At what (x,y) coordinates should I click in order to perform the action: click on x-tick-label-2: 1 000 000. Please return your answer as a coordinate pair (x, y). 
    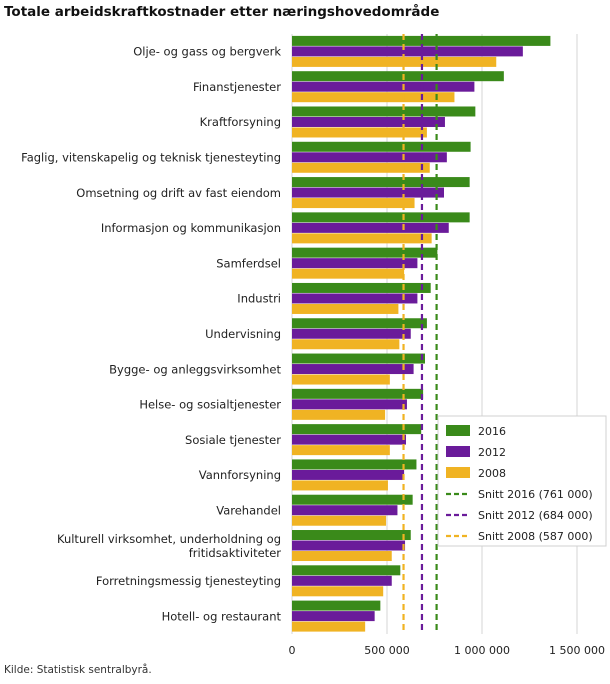
    Looking at the image, I should click on (482, 650).